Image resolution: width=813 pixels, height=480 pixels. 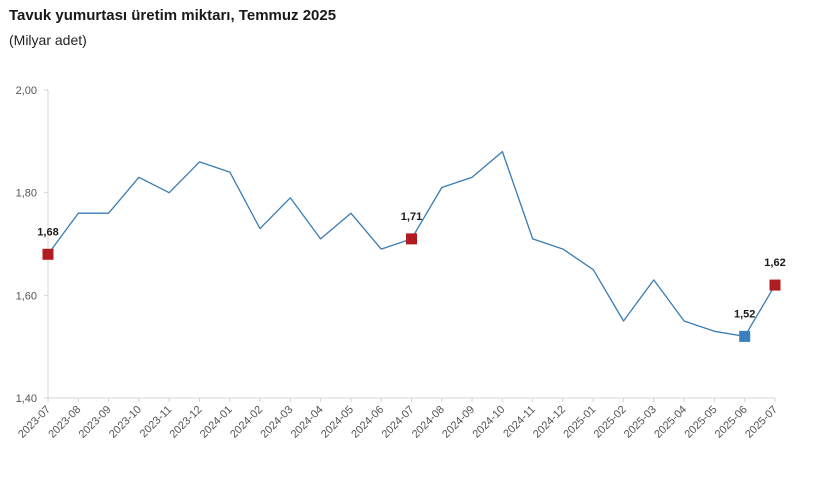 I want to click on data-label: 1,62, so click(x=774, y=263).